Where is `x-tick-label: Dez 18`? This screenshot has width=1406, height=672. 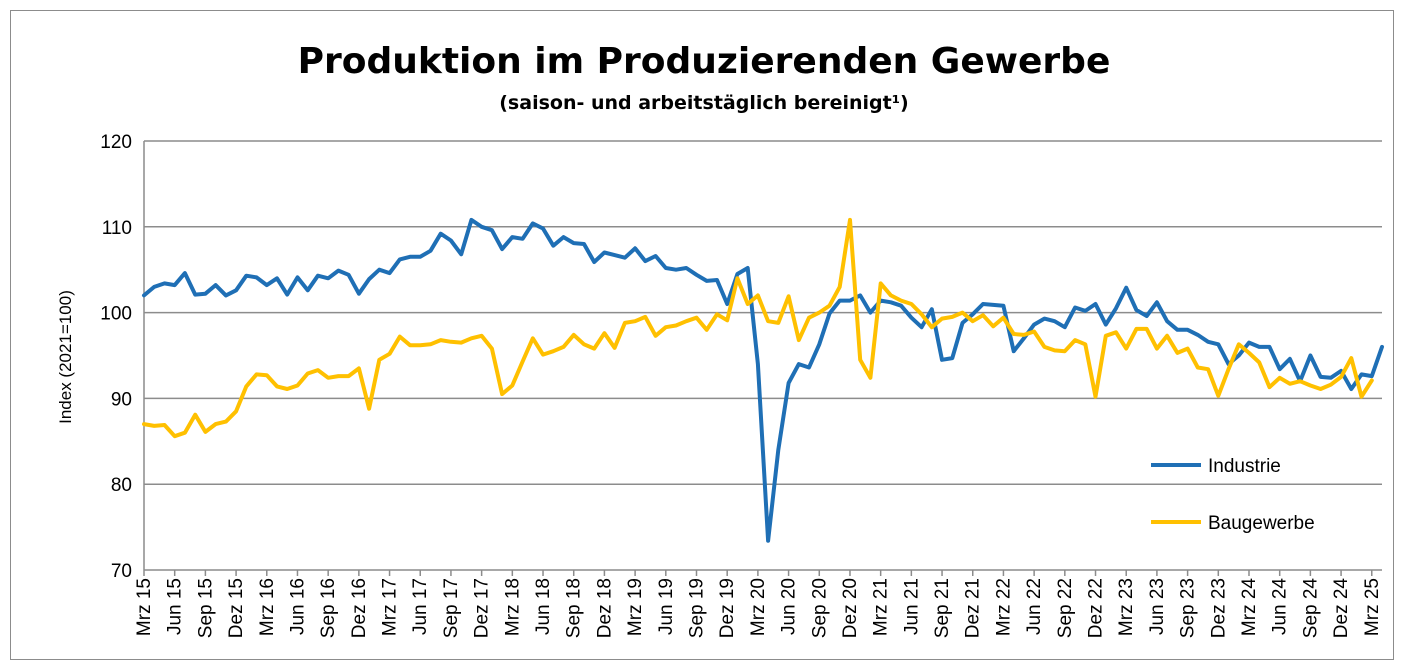 x-tick-label: Dez 18 is located at coordinates (604, 608).